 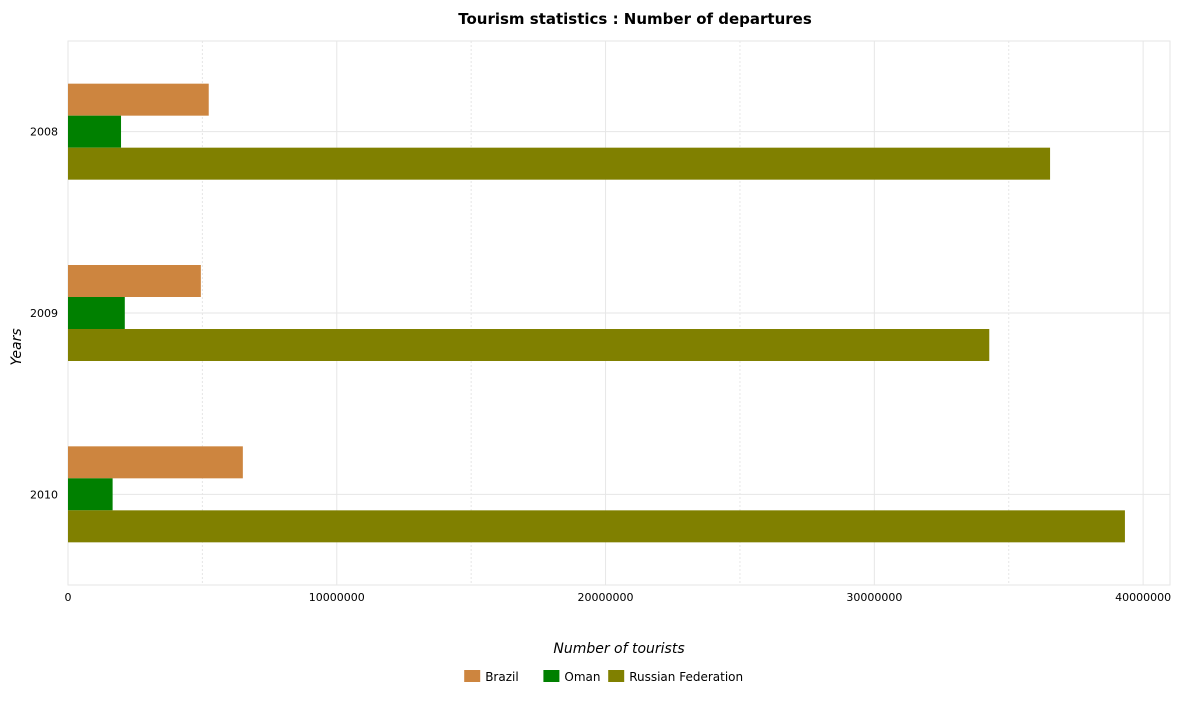 I want to click on y-tick-label: 2010, so click(x=44, y=494).